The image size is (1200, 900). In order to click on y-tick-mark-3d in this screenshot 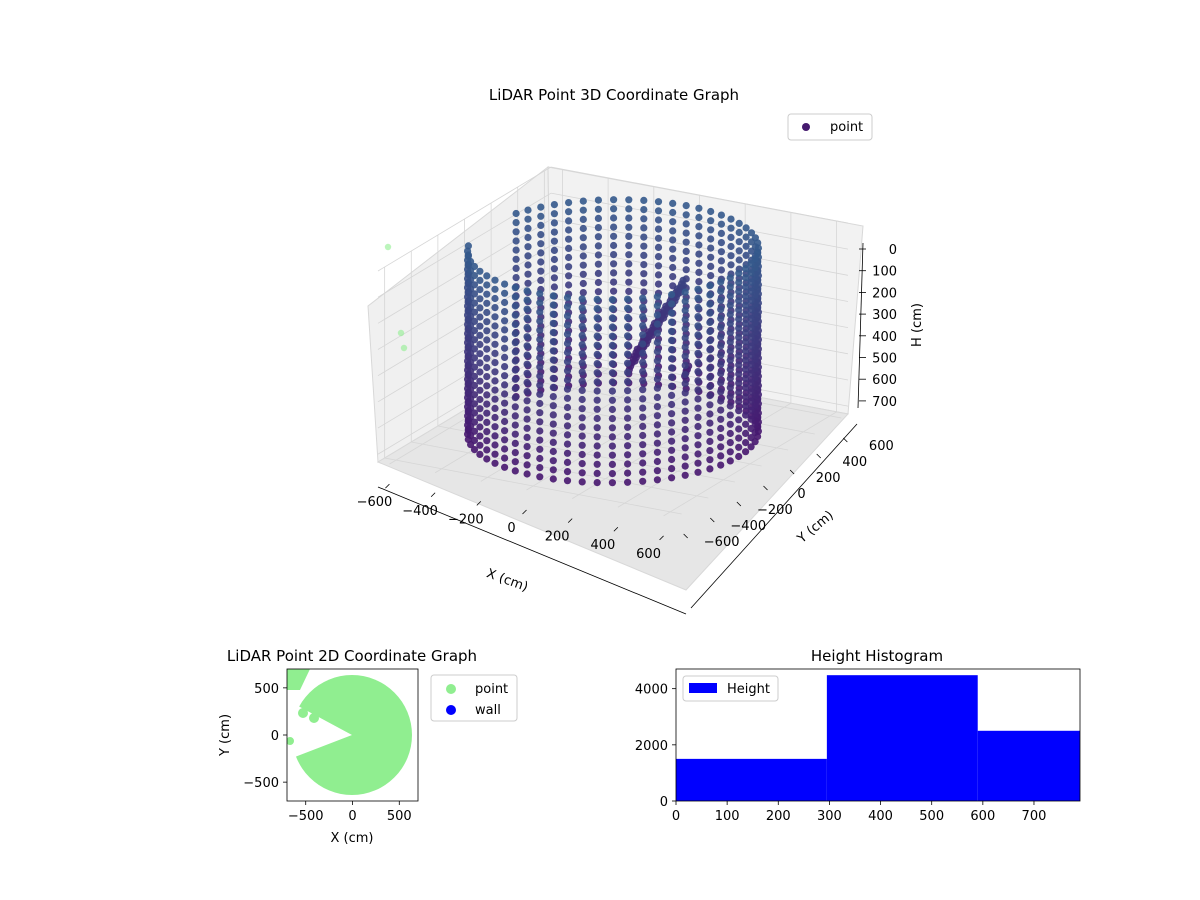, I will do `click(819, 456)`.